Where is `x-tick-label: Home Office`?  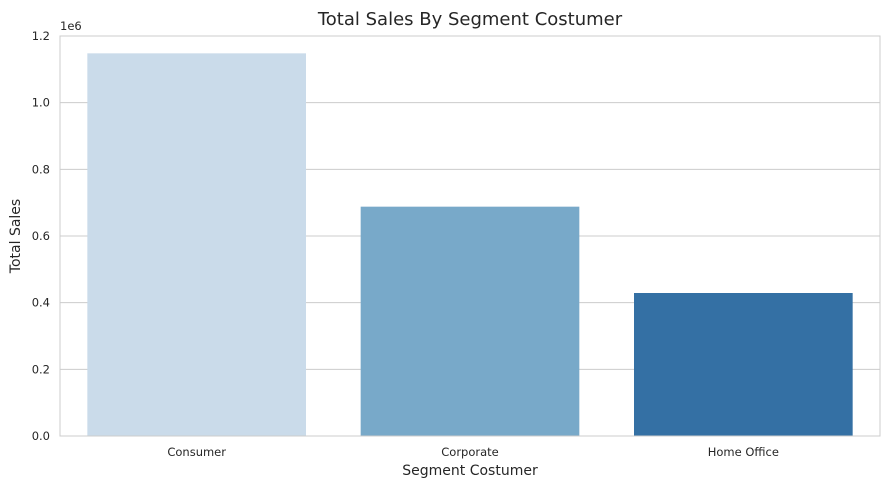 x-tick-label: Home Office is located at coordinates (743, 452).